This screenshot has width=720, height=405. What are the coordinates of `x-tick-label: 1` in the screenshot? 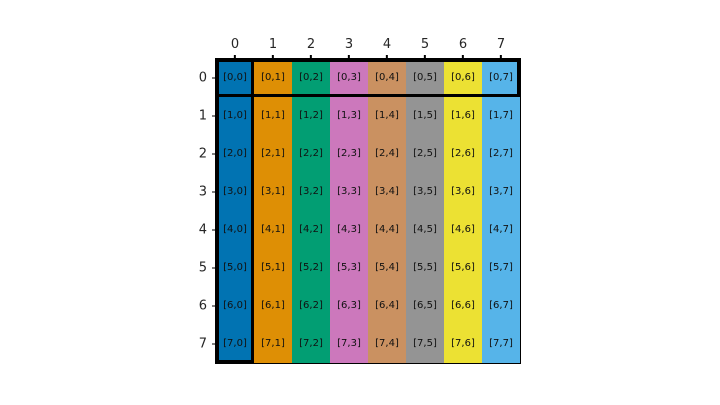 It's located at (273, 44).